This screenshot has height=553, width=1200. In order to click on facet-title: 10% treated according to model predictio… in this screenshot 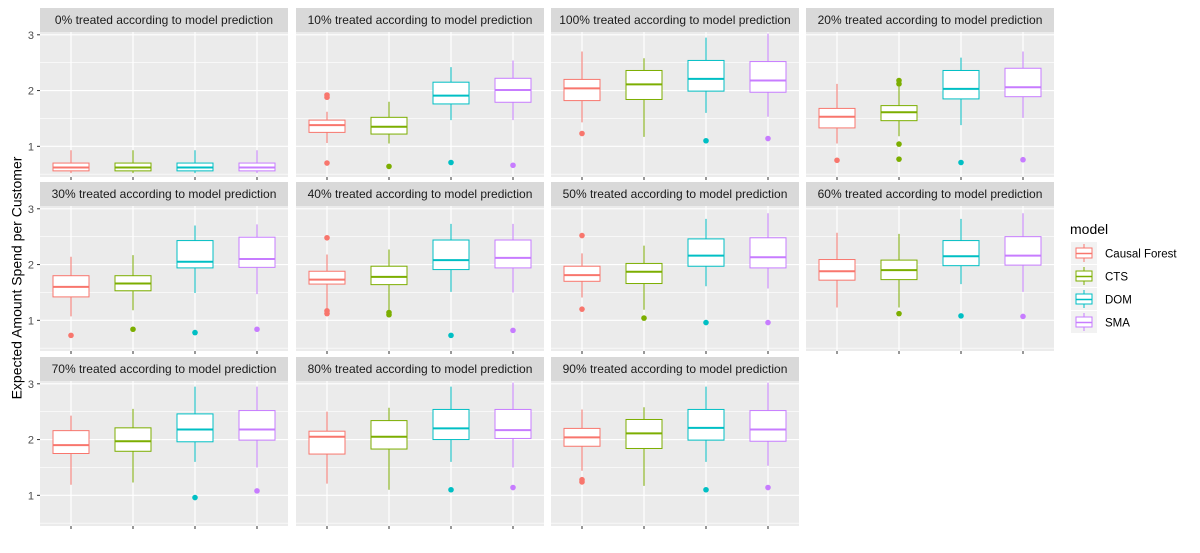, I will do `click(420, 20)`.